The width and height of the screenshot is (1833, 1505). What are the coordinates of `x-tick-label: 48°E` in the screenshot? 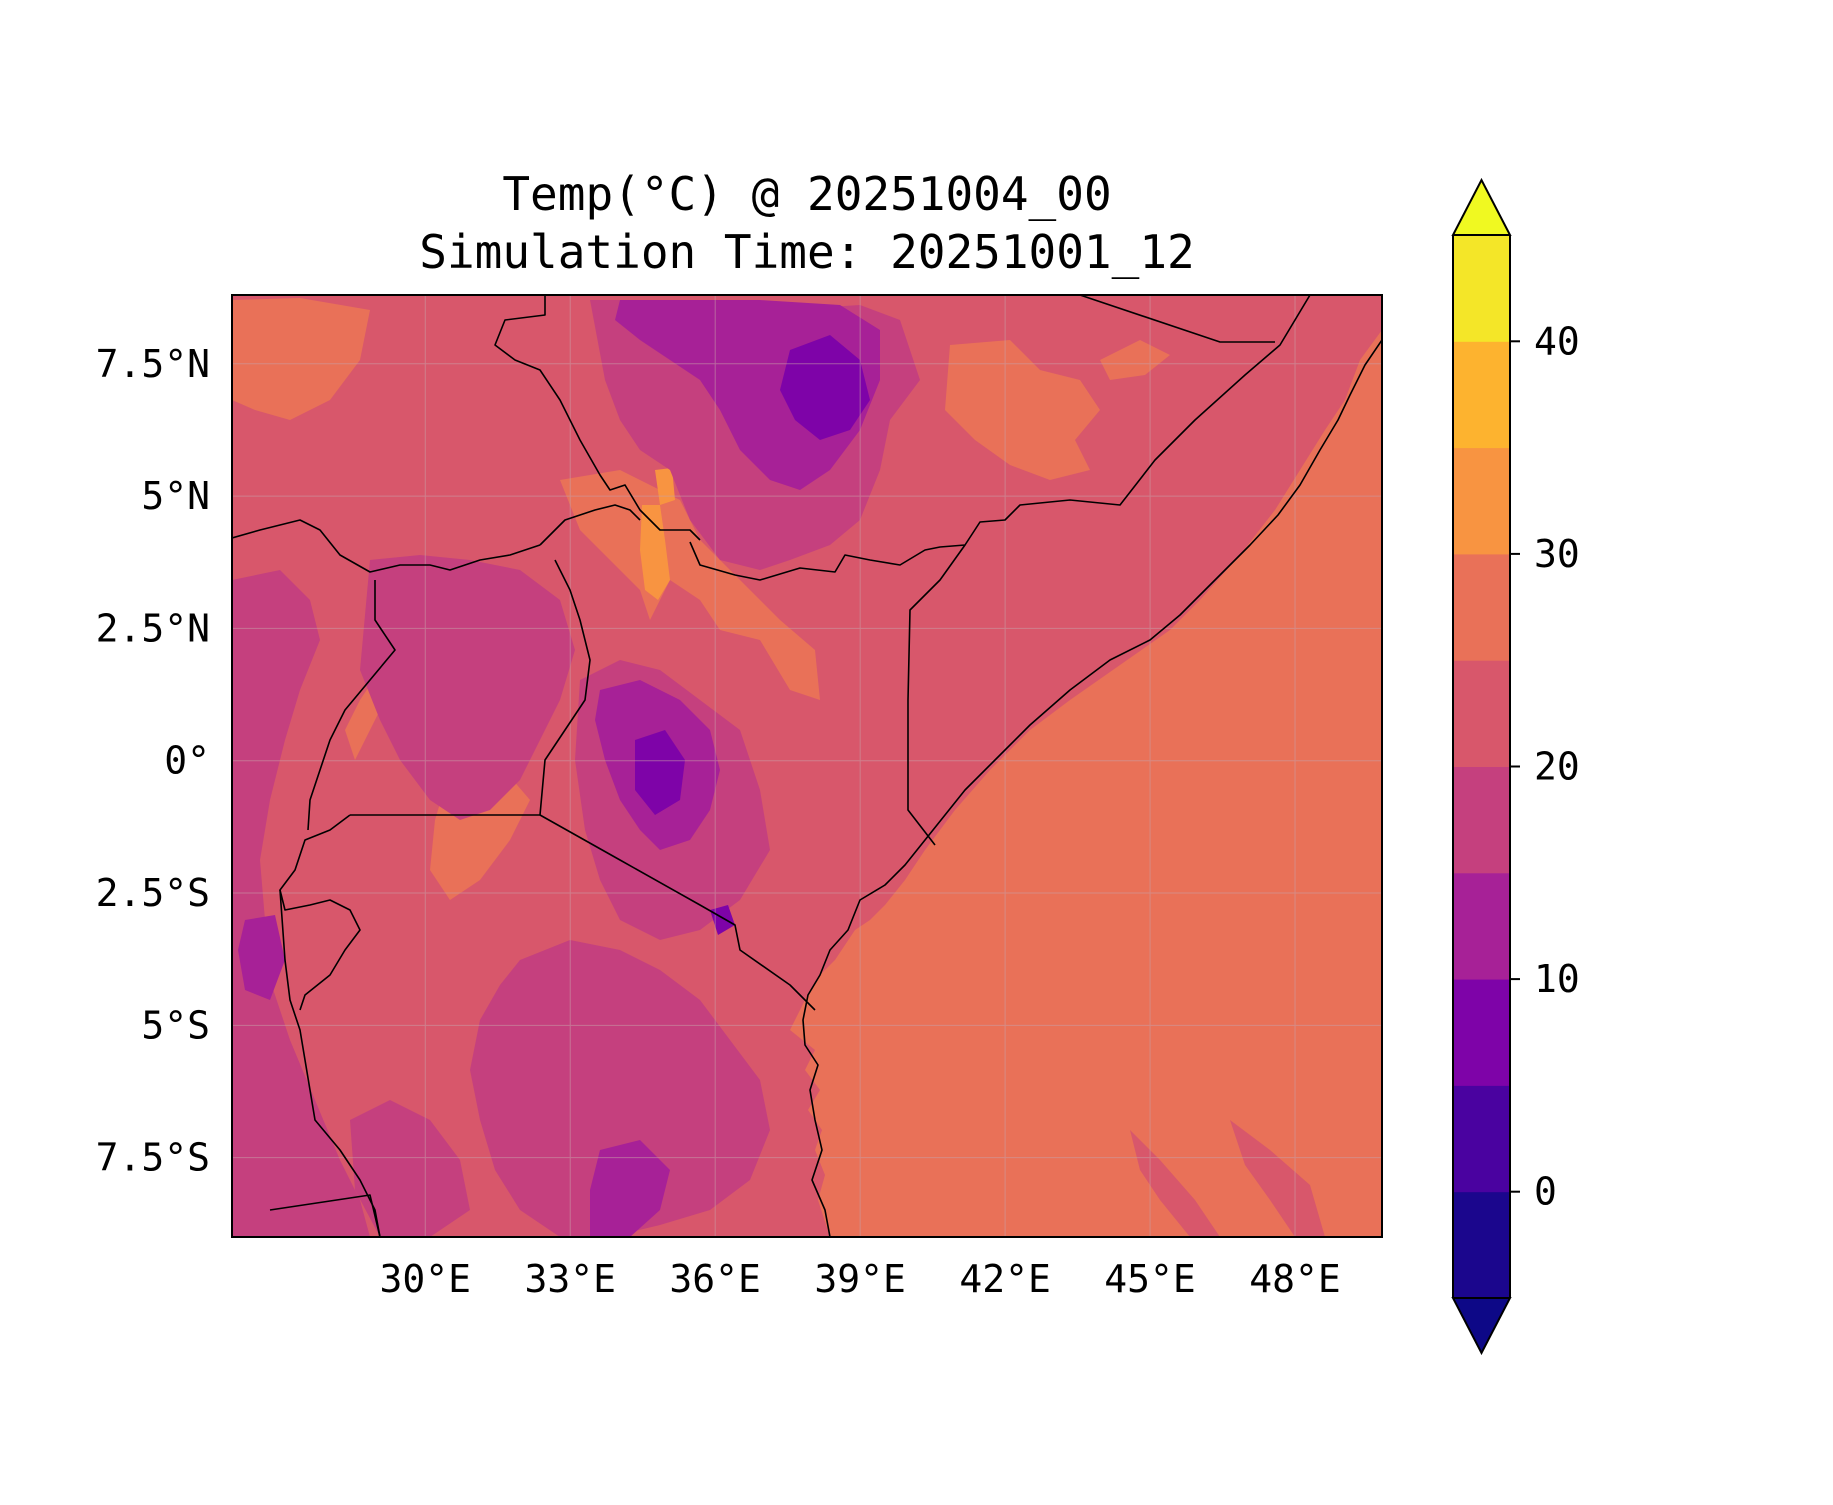 It's located at (1295, 1279).